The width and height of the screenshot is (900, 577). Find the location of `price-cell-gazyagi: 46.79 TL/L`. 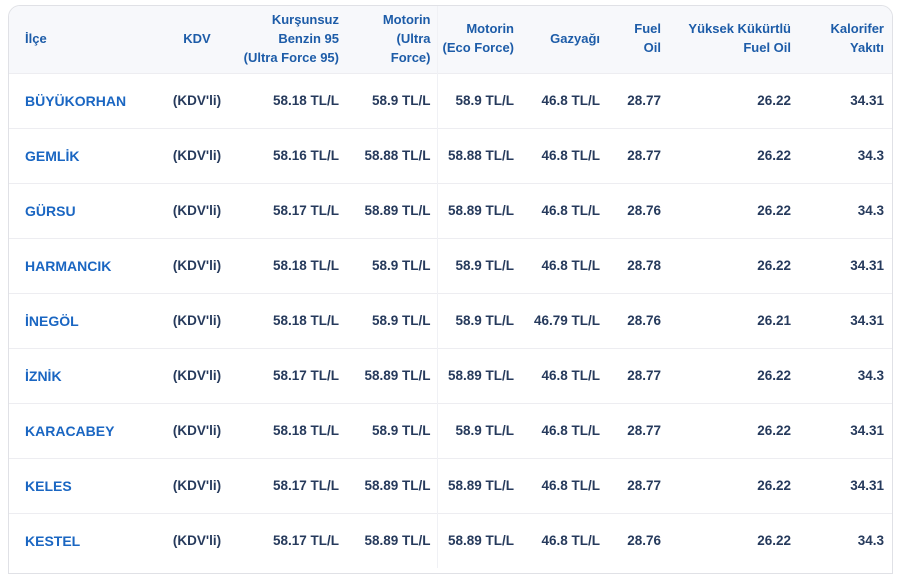

price-cell-gazyagi: 46.79 TL/L is located at coordinates (563, 320).